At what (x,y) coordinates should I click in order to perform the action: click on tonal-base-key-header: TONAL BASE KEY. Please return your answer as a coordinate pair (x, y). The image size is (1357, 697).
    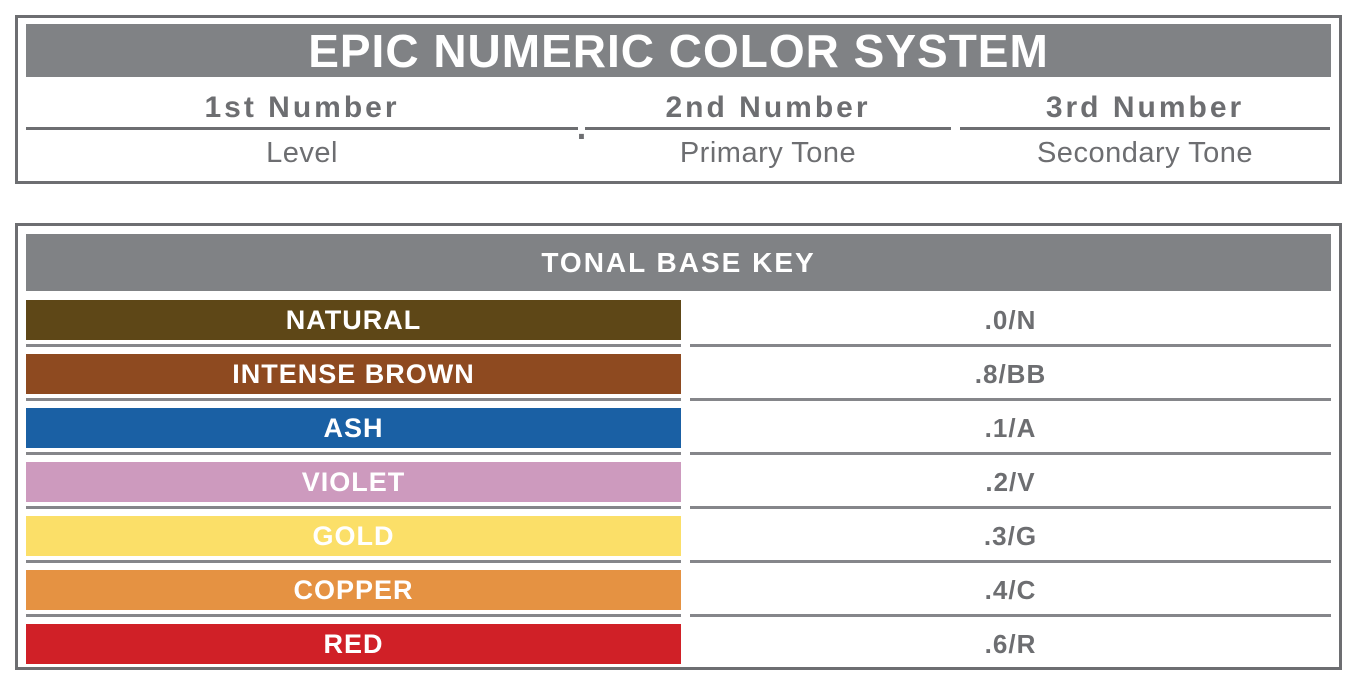
    Looking at the image, I should click on (678, 262).